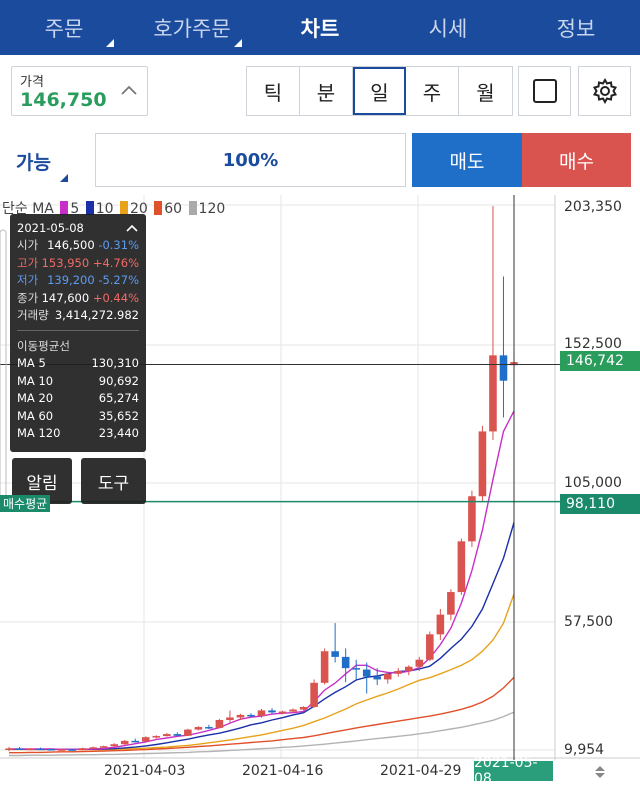 The width and height of the screenshot is (640, 787). I want to click on ma60-value: 35,652, so click(118, 415).